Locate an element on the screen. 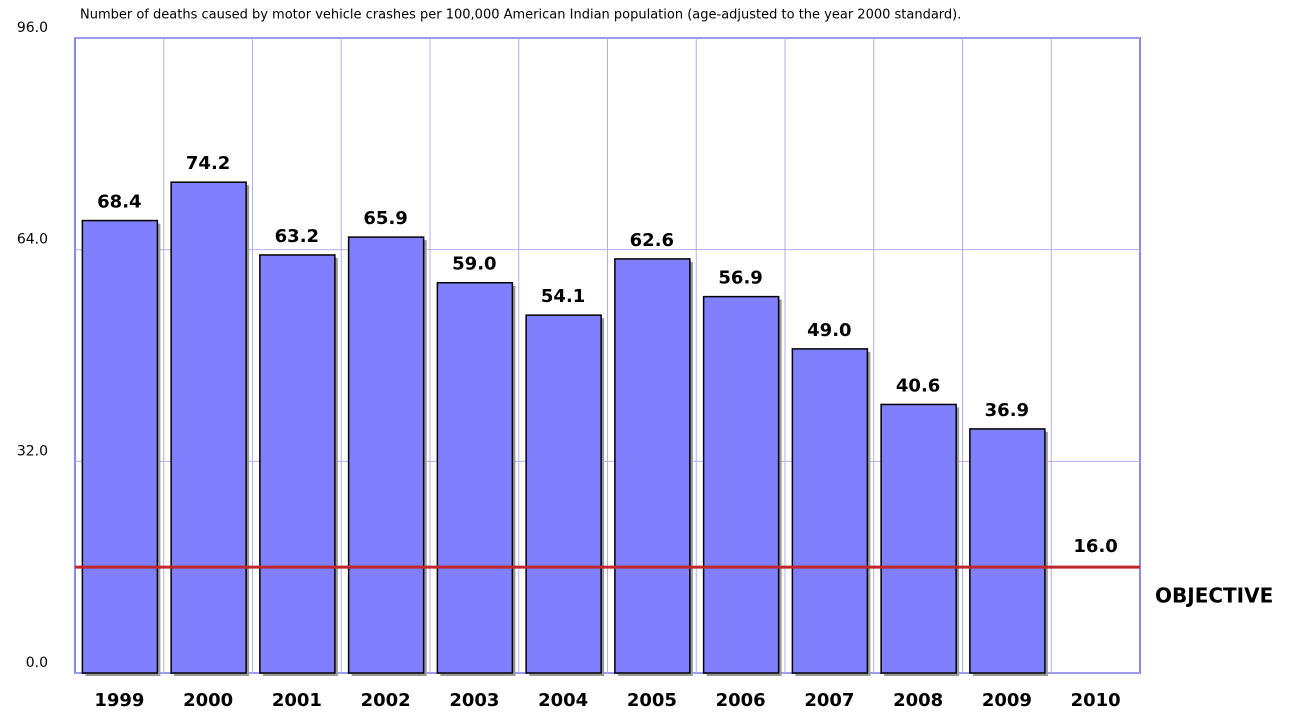 This screenshot has width=1316, height=715. x-tick-label: 2000 is located at coordinates (208, 700).